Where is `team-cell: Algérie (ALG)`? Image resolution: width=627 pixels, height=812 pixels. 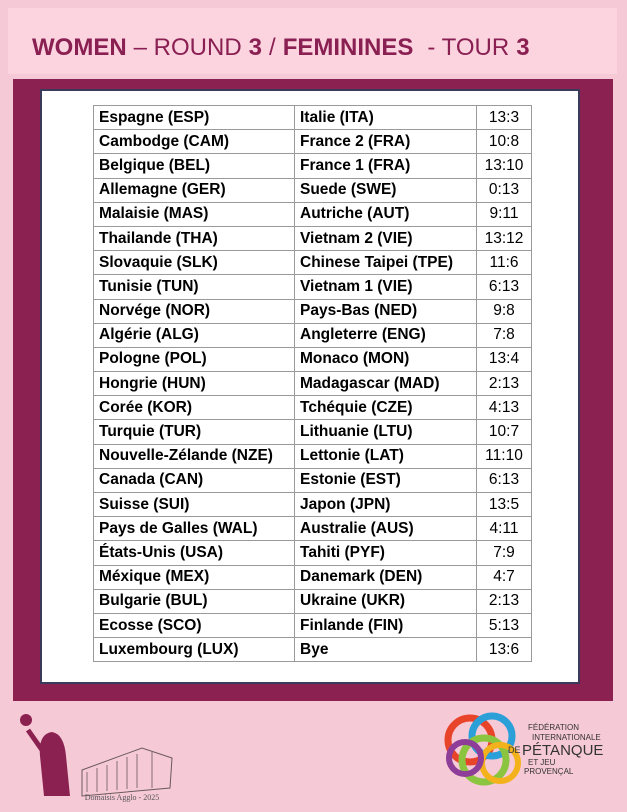 team-cell: Algérie (ALG) is located at coordinates (194, 335).